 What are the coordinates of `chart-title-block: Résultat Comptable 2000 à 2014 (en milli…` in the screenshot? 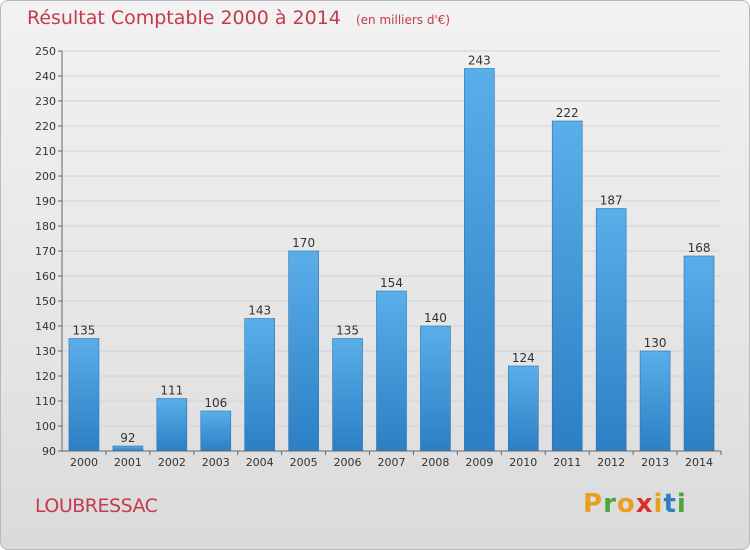 It's located at (238, 18).